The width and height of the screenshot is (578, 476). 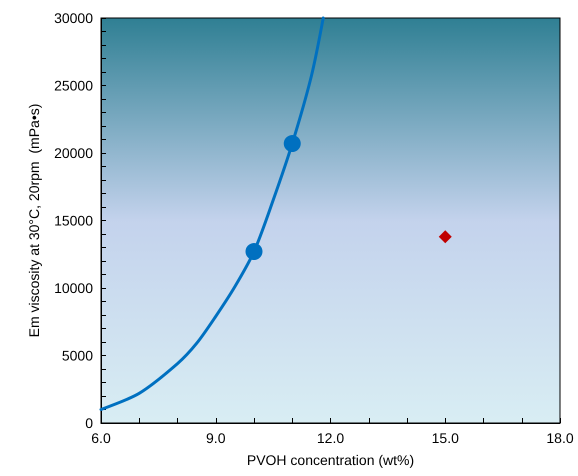 I want to click on y-tick-label: 25000, so click(x=74, y=86).